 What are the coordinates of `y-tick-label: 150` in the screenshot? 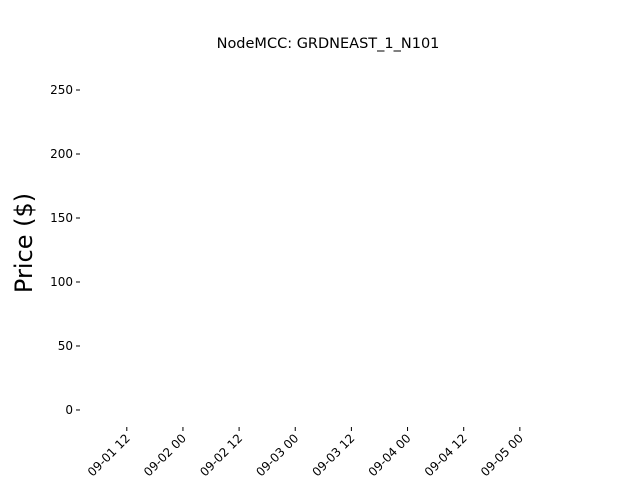 It's located at (61, 218).